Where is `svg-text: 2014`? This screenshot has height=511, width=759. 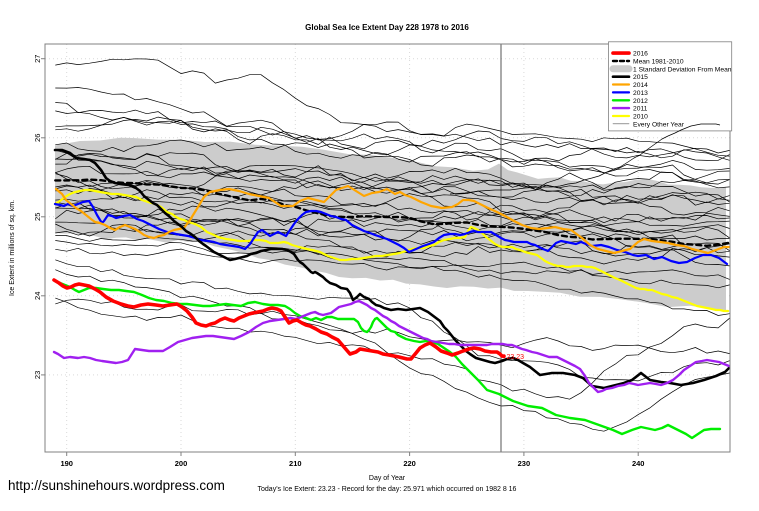 svg-text: 2014 is located at coordinates (640, 85).